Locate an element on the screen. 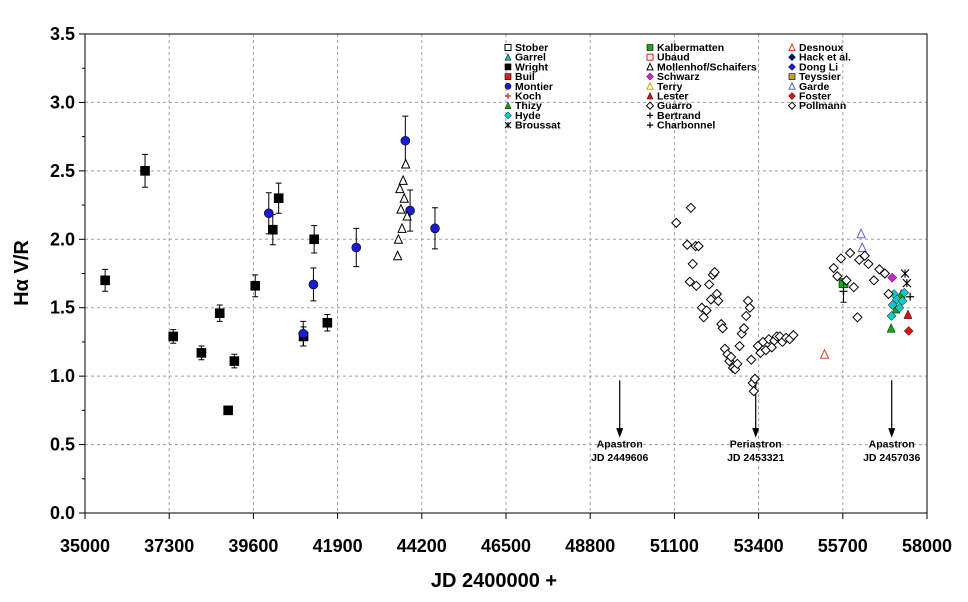  legend-item: Bertrand is located at coordinates (674, 116).